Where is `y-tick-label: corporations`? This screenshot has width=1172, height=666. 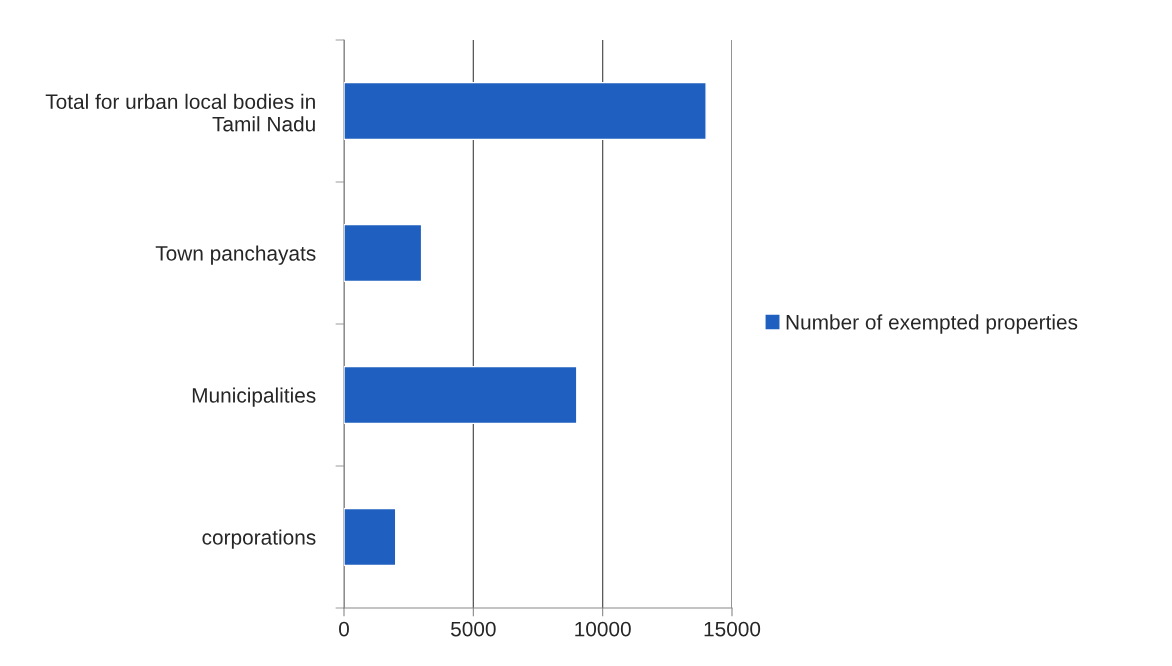
y-tick-label: corporations is located at coordinates (259, 539).